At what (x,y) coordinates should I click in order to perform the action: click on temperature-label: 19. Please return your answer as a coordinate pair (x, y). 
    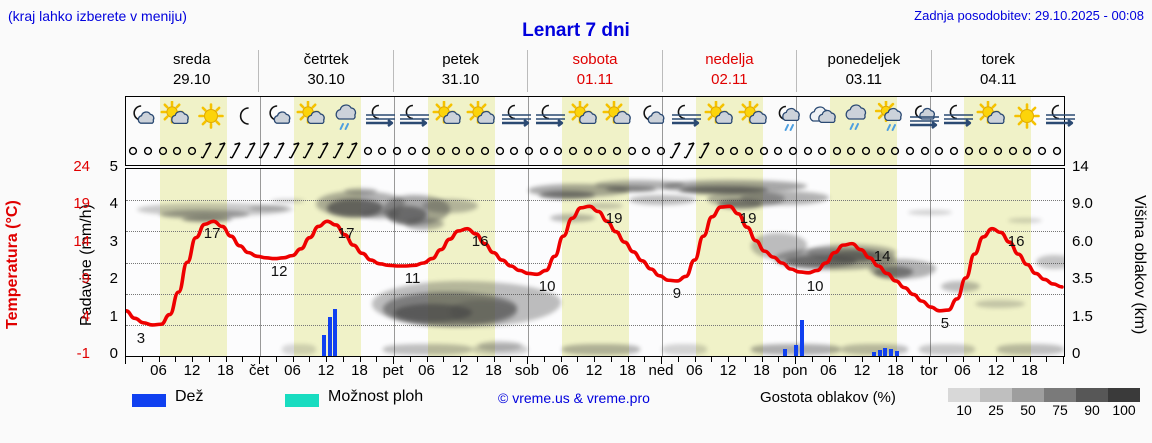
    Looking at the image, I should click on (748, 219).